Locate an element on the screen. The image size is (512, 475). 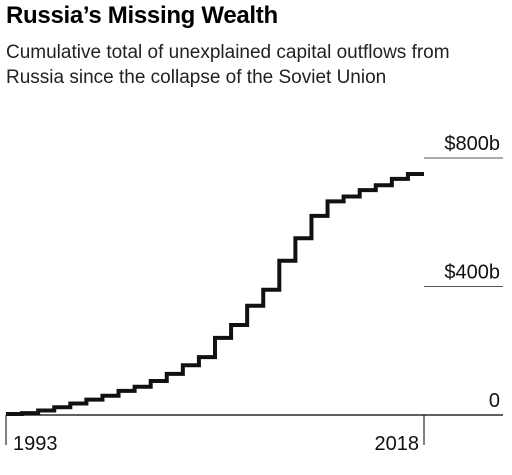
y-tick-label: 0 is located at coordinates (494, 401).